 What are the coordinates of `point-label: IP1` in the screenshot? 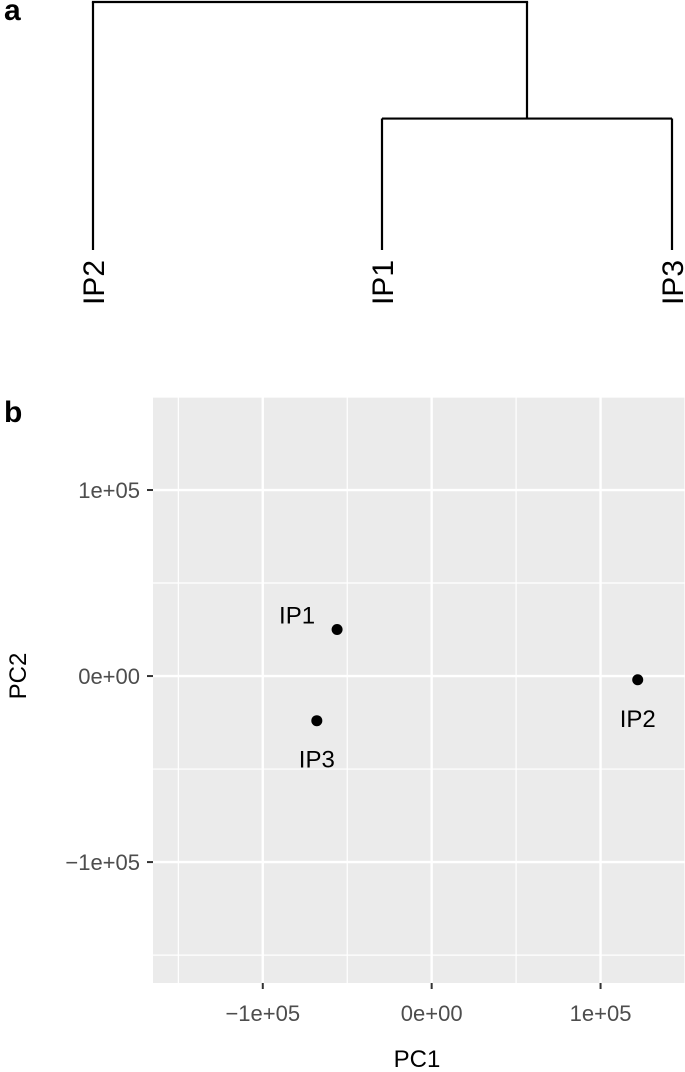 It's located at (297, 616).